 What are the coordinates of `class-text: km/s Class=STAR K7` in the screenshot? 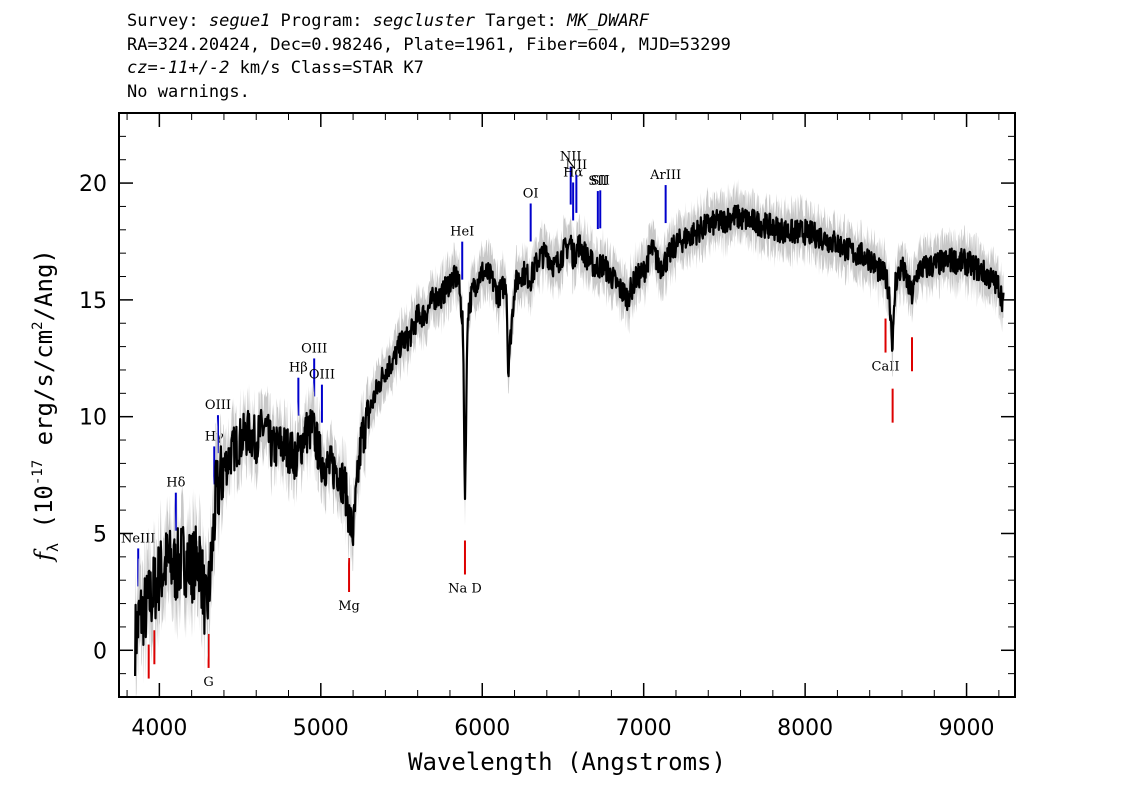 It's located at (326, 68).